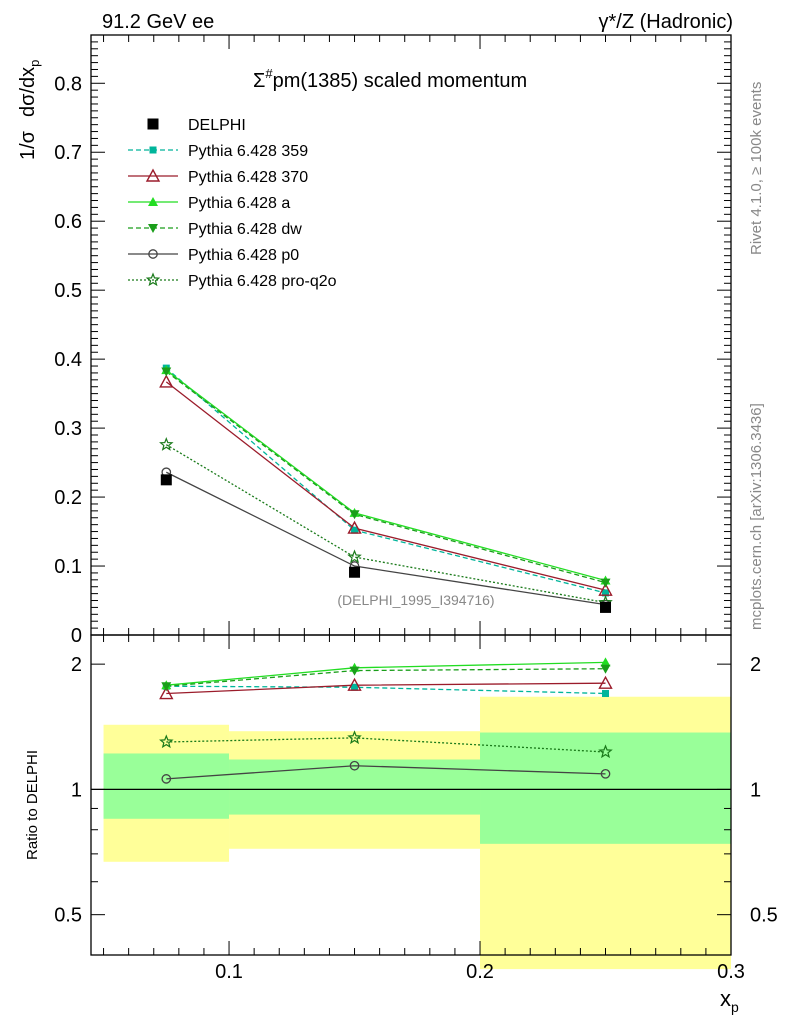 This screenshot has width=786, height=1024. I want to click on x-label-base: x, so click(725, 998).